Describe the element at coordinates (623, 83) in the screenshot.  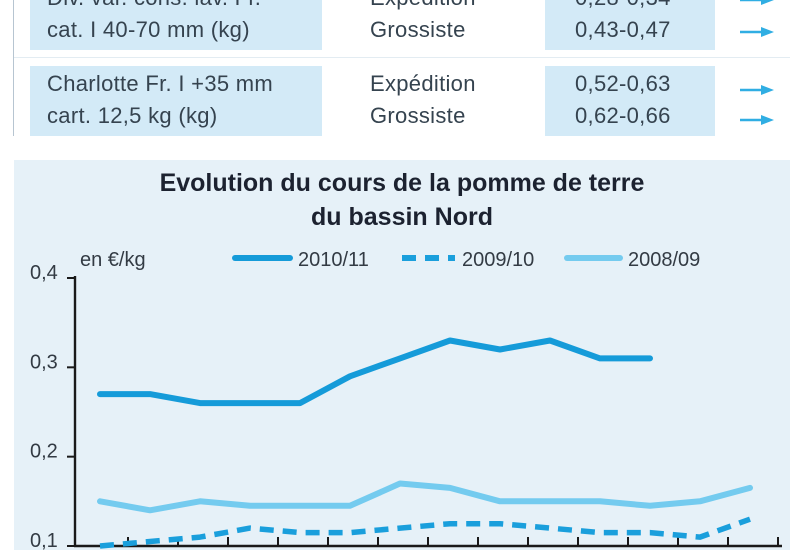
I see `price-range: 0,52-0,63` at that location.